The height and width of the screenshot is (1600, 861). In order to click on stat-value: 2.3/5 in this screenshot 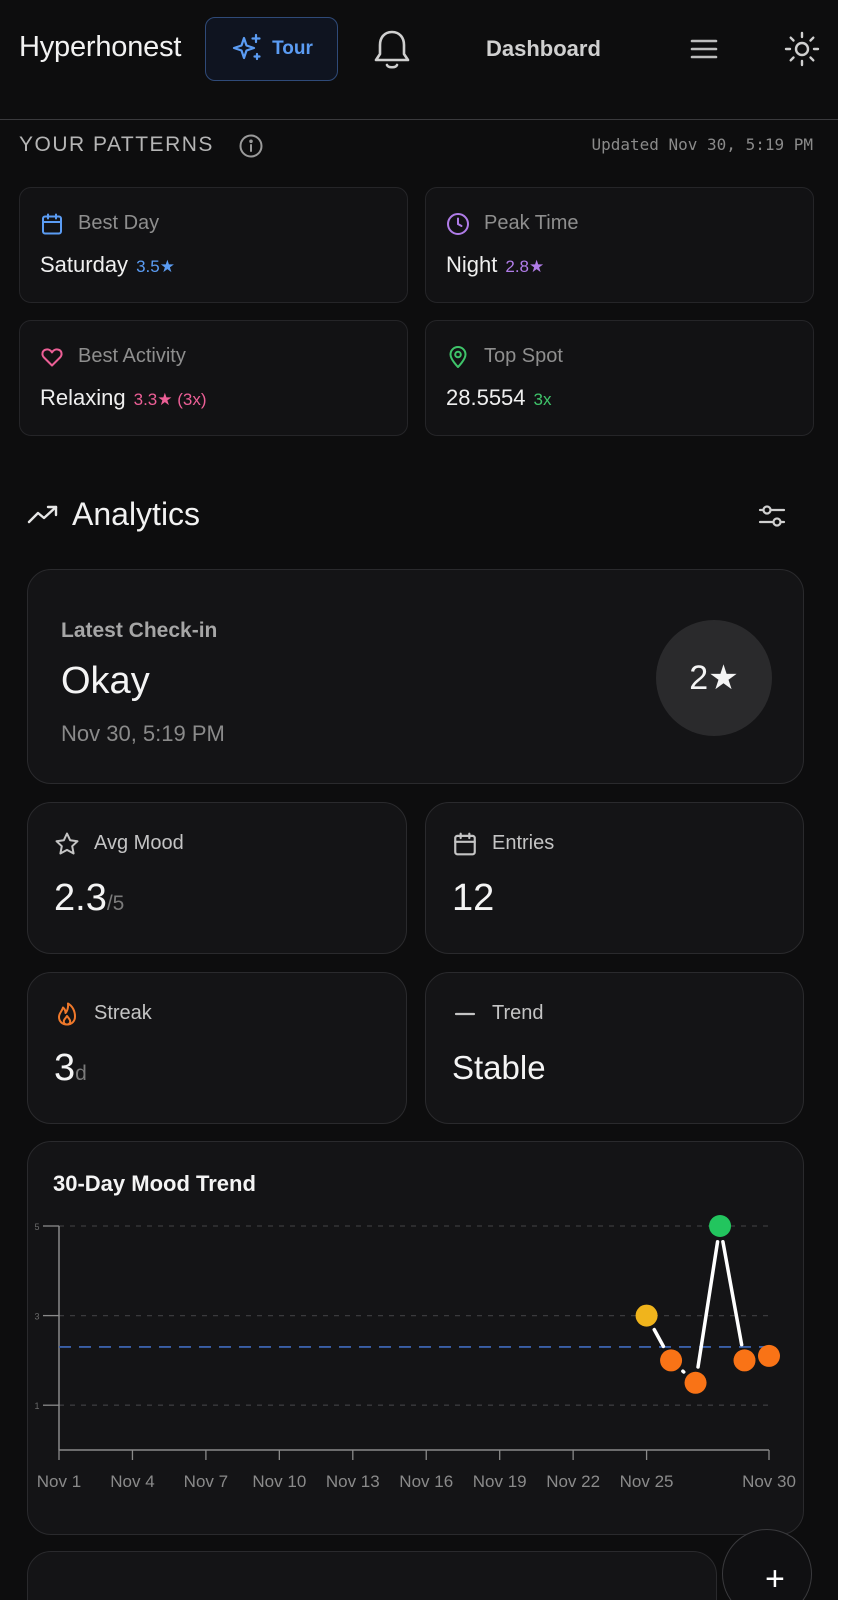, I will do `click(89, 898)`.